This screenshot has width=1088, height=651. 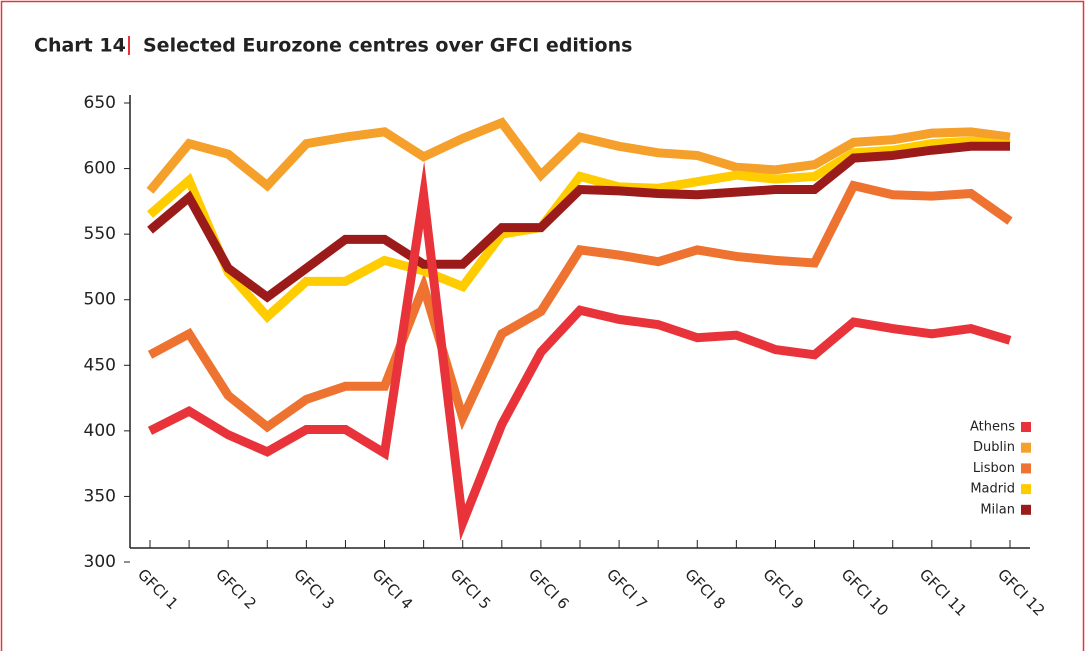 I want to click on x-tick-label: GFCI 1, so click(x=158, y=589).